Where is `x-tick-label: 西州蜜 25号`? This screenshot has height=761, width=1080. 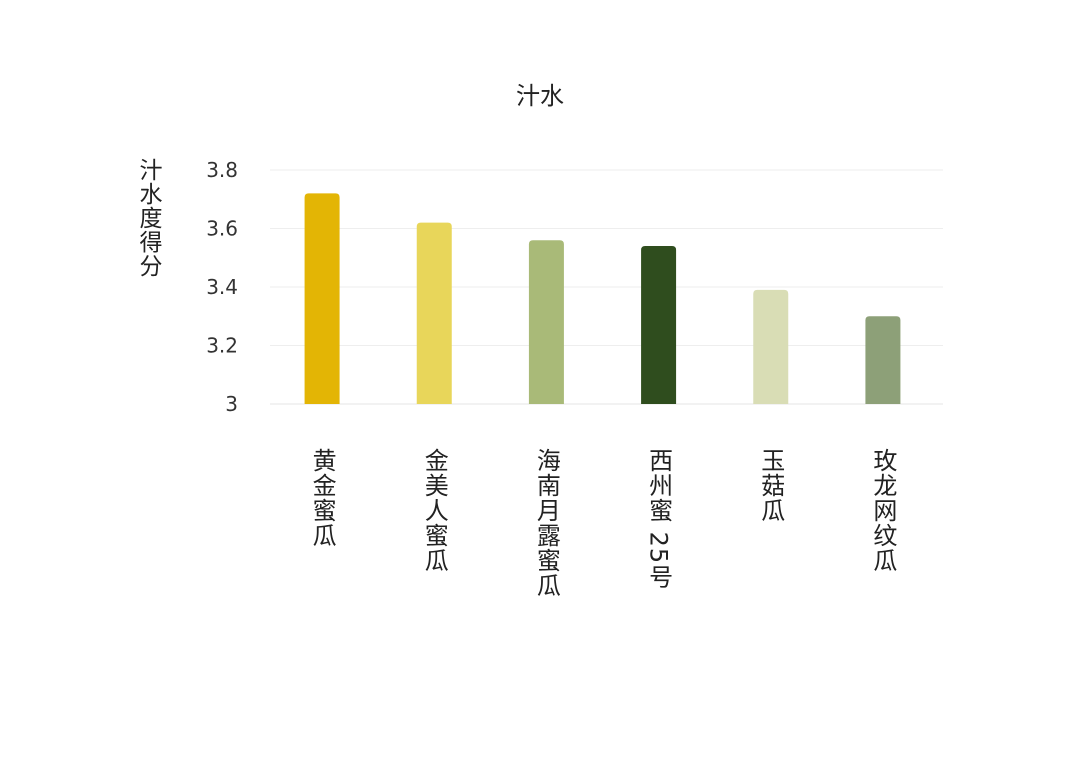
x-tick-label: 西州蜜 25号 is located at coordinates (658, 519).